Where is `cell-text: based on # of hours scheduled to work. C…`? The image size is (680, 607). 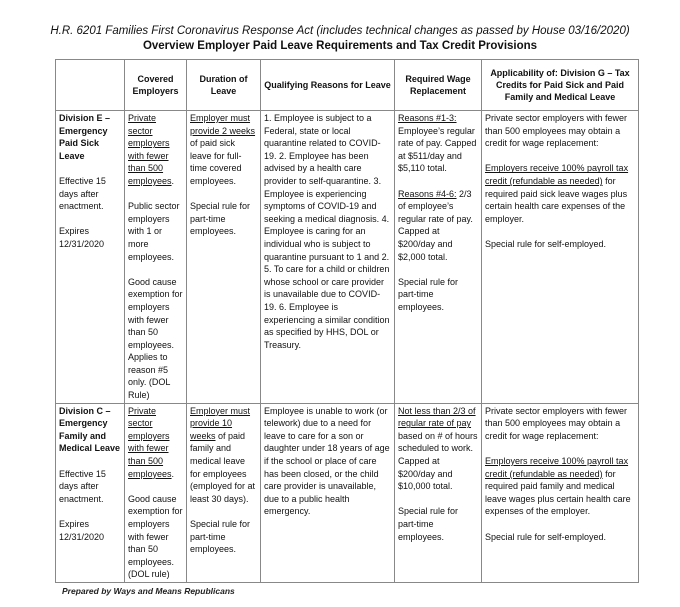
cell-text: based on # of hours scheduled to work. C… is located at coordinates (438, 461).